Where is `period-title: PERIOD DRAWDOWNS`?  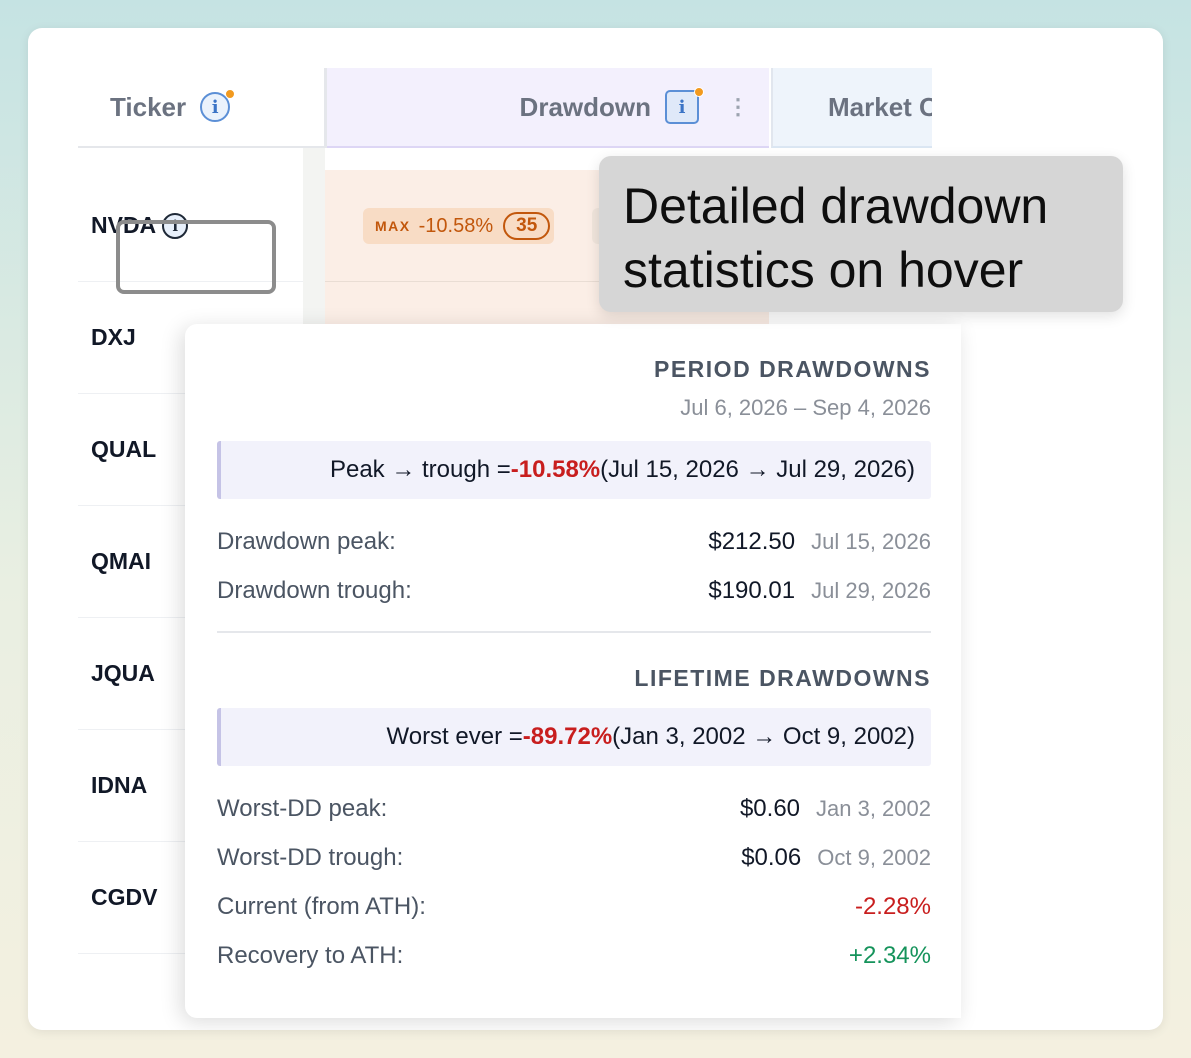 period-title: PERIOD DRAWDOWNS is located at coordinates (792, 369).